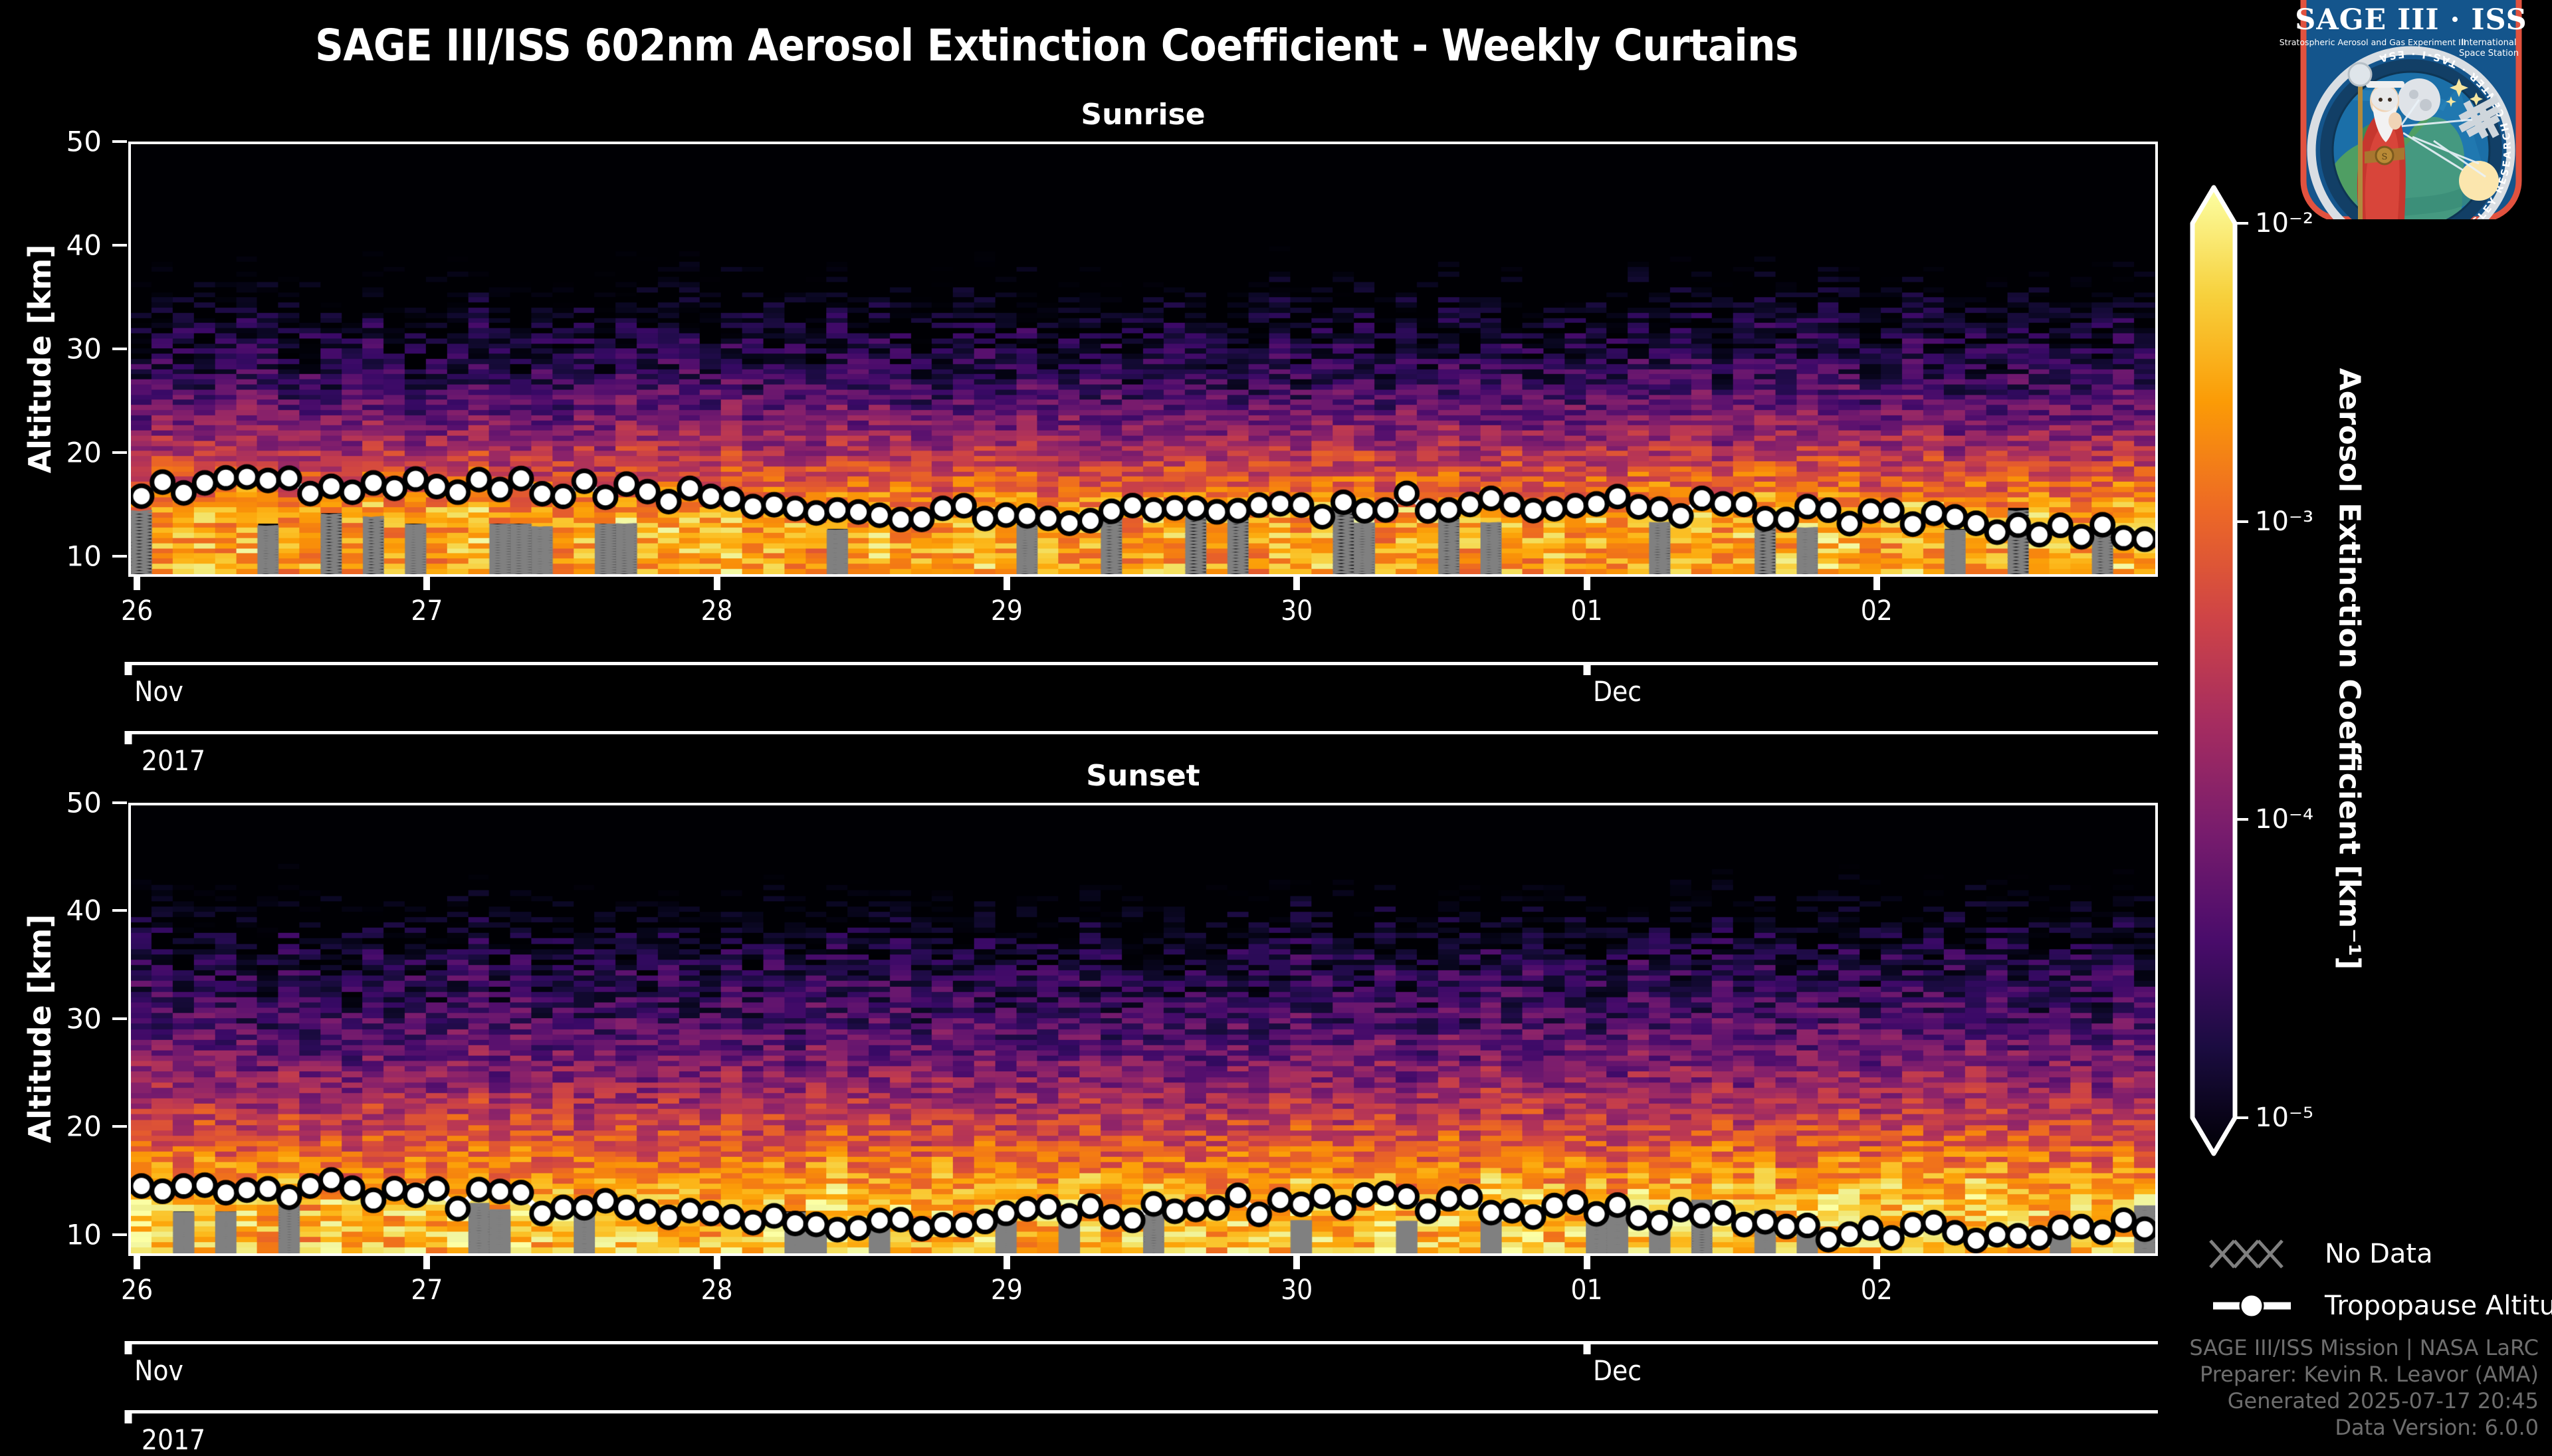  Describe the element at coordinates (2320, 1254) in the screenshot. I see `legend-item-no-data: No Data` at that location.